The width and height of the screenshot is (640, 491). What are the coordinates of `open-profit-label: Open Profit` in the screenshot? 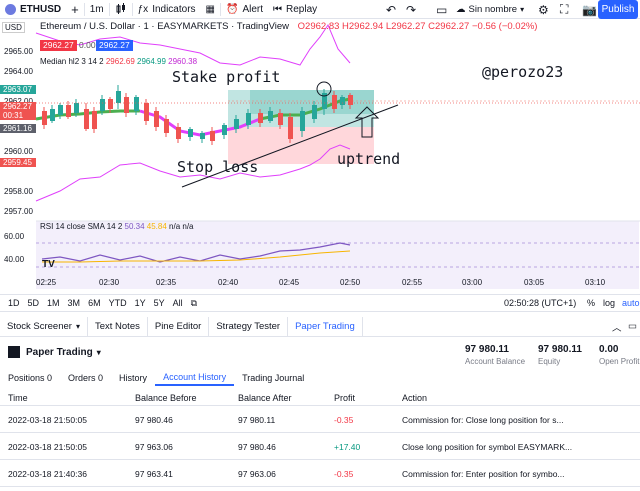 It's located at (619, 361).